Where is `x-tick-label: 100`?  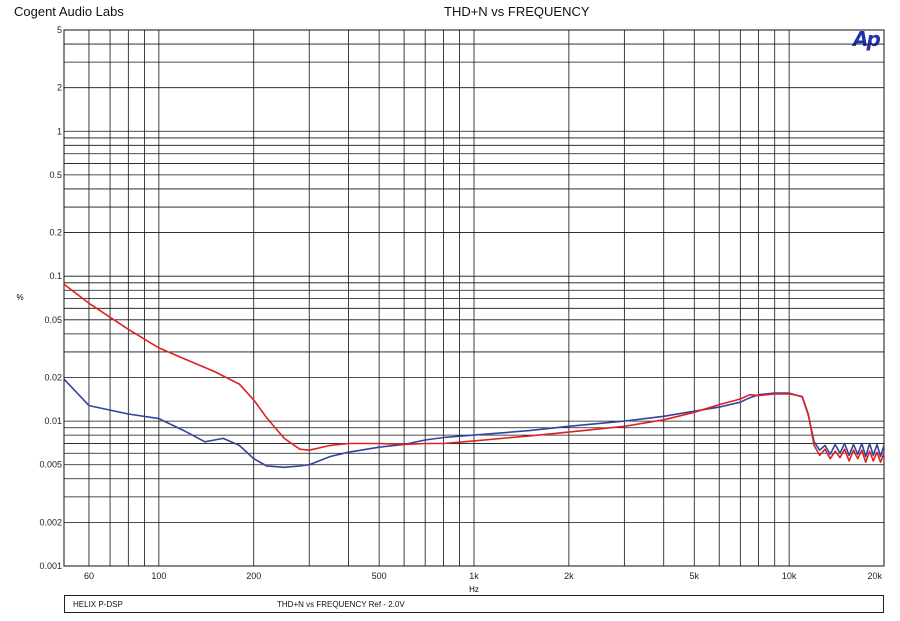
x-tick-label: 100 is located at coordinates (158, 576).